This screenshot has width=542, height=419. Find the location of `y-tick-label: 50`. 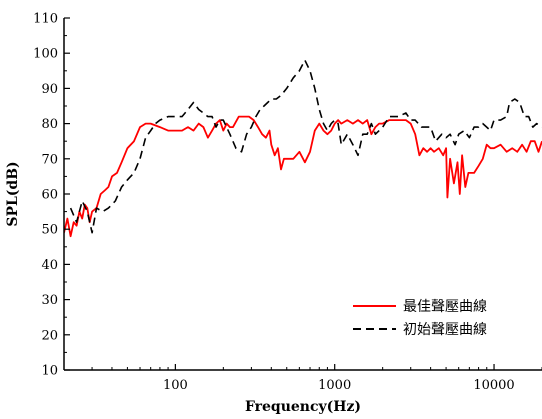

y-tick-label: 50 is located at coordinates (49, 230).